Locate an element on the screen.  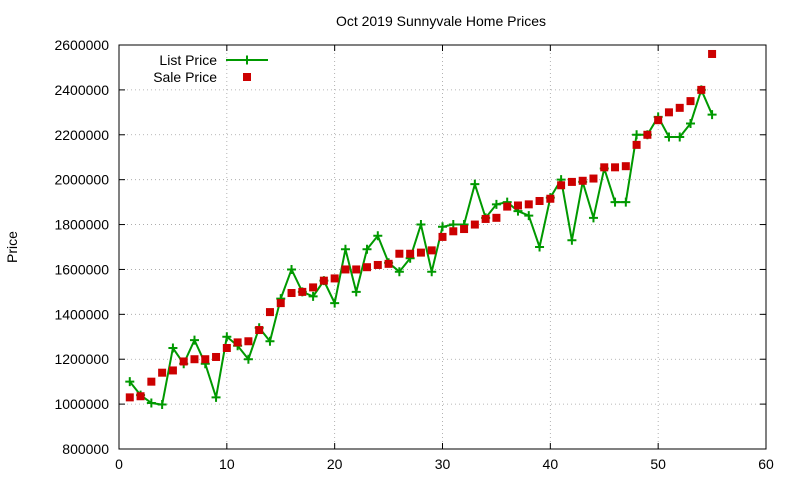
legend-label-list-price: List Price is located at coordinates (188, 60).